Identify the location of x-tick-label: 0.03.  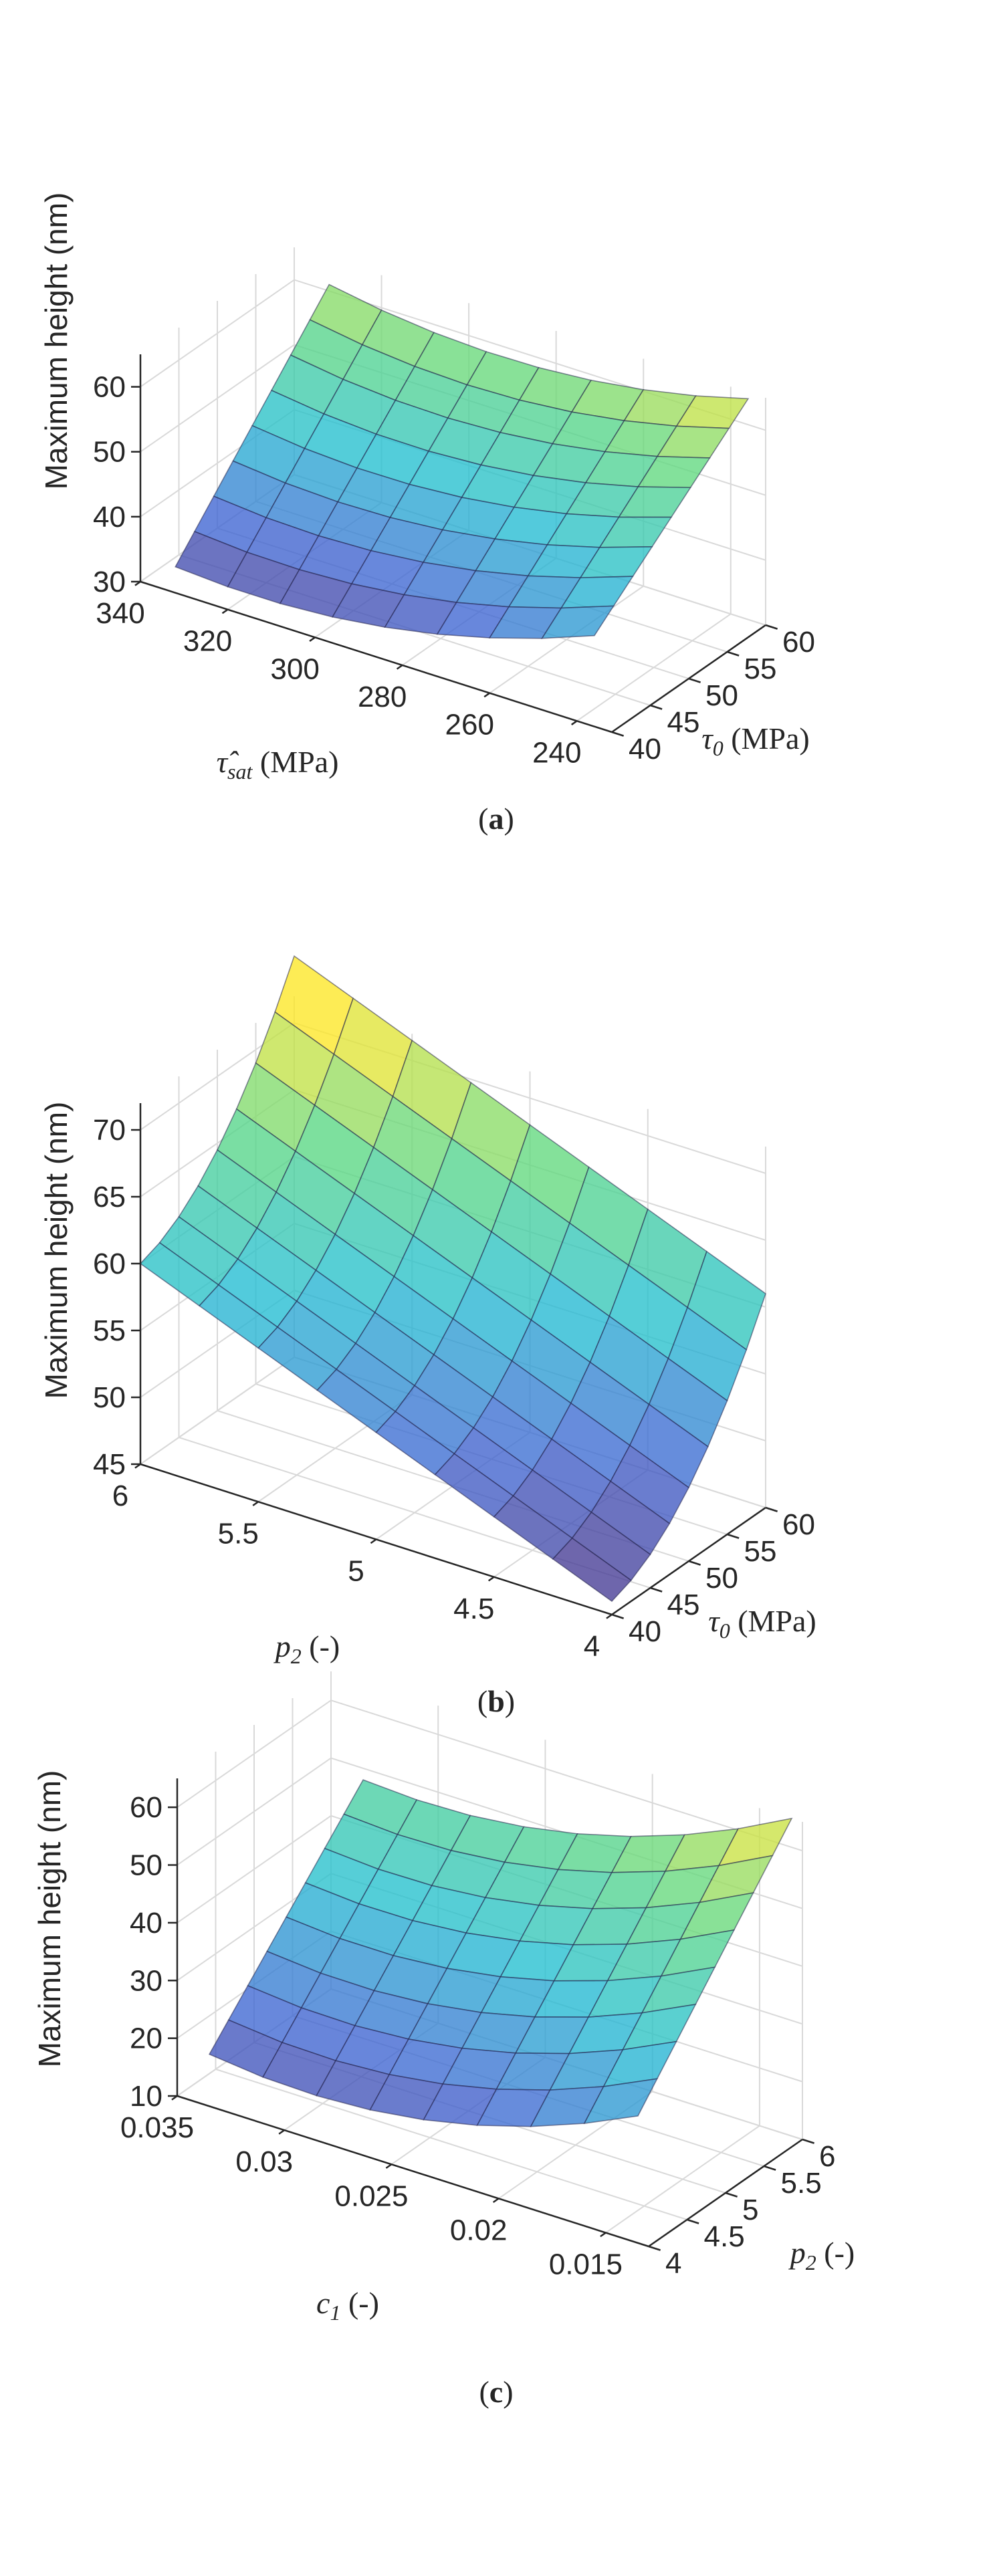
(264, 2161).